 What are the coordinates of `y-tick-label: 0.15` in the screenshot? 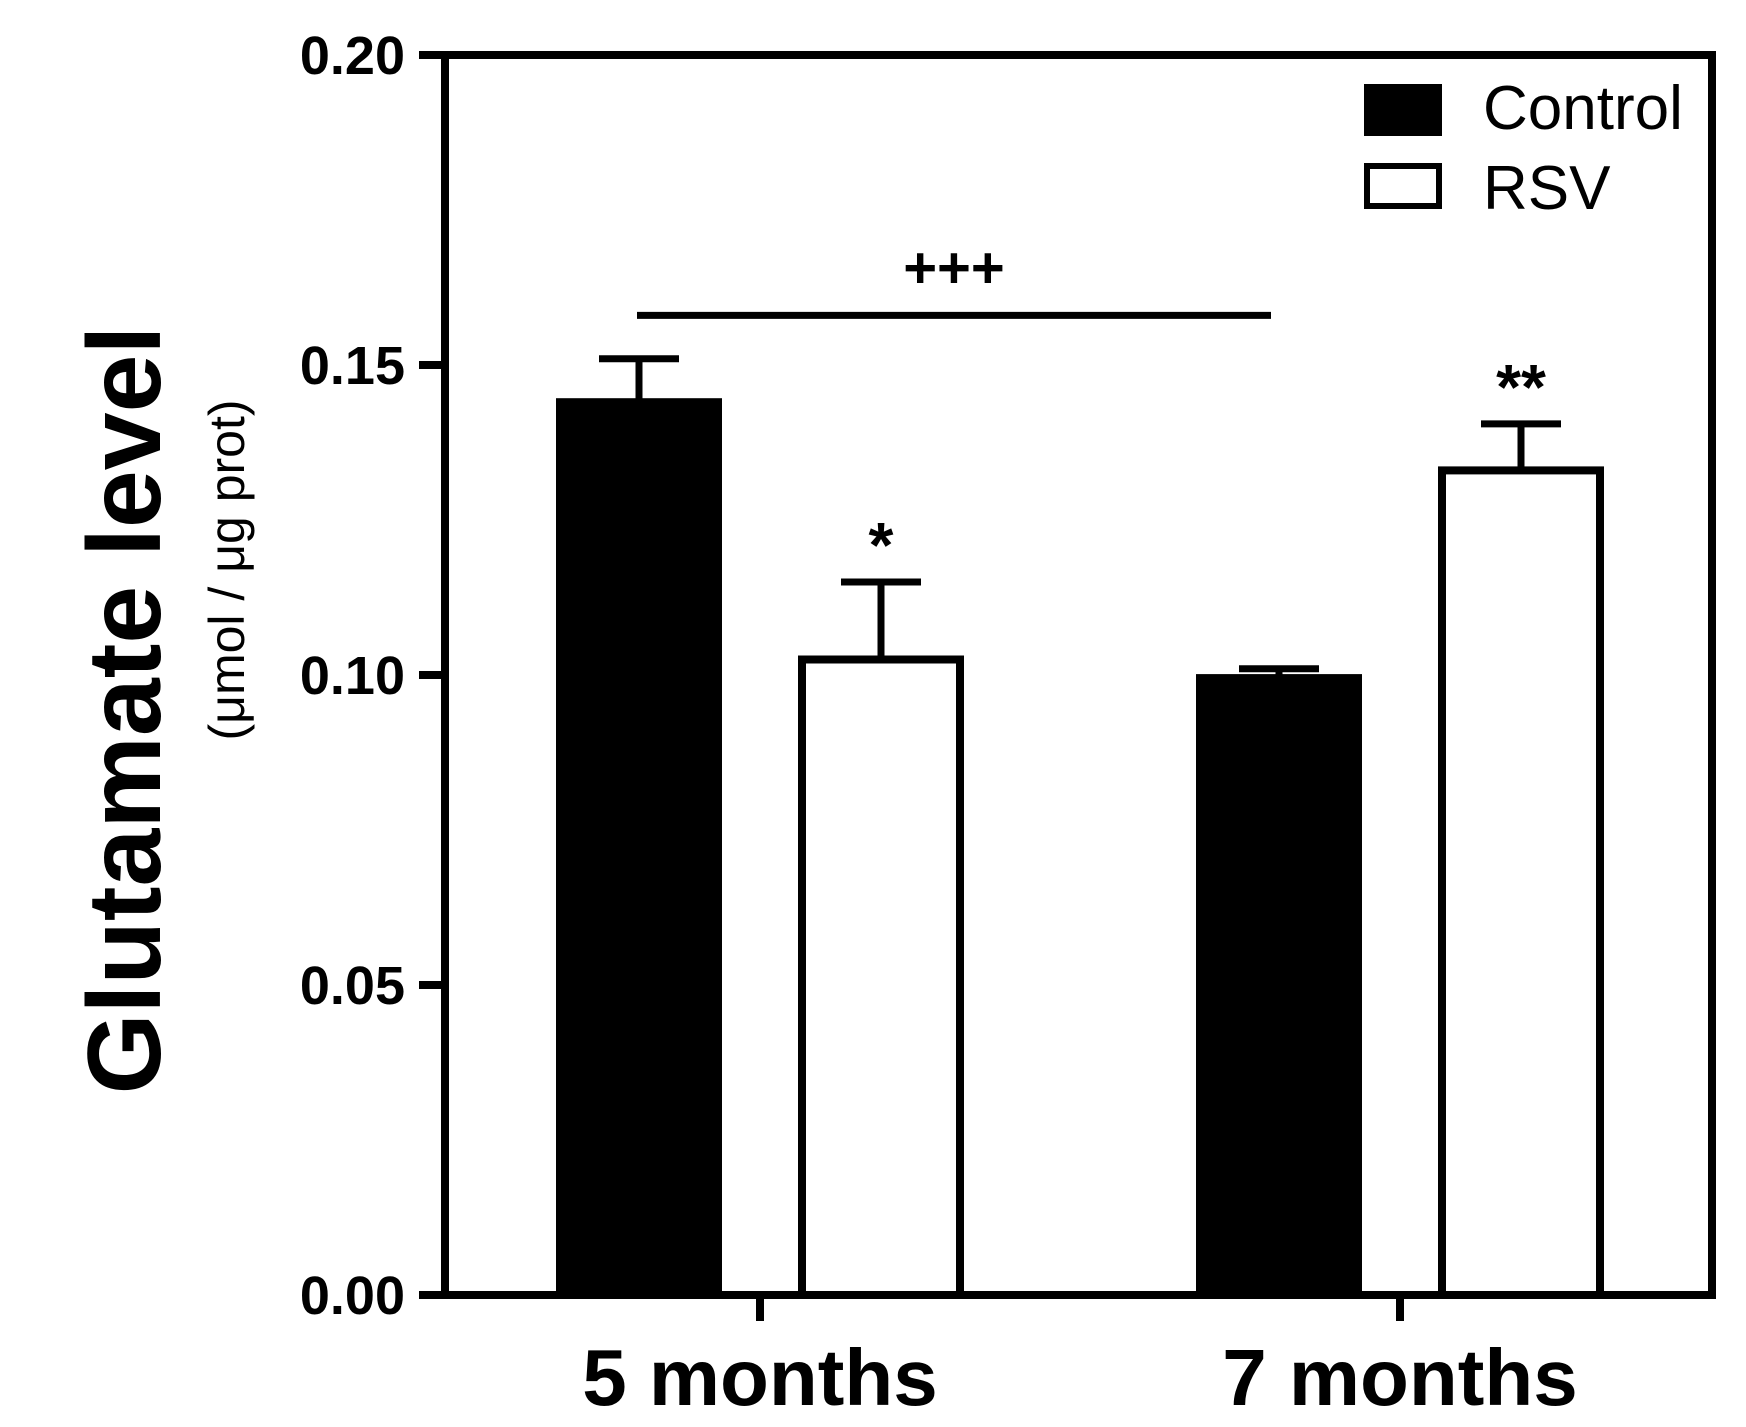 It's located at (352, 366).